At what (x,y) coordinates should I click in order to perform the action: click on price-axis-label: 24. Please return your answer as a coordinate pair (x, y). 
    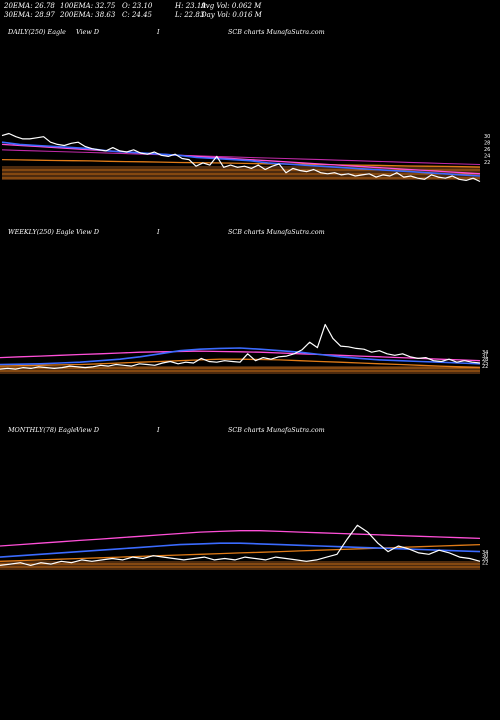
    Looking at the image, I should click on (487, 157).